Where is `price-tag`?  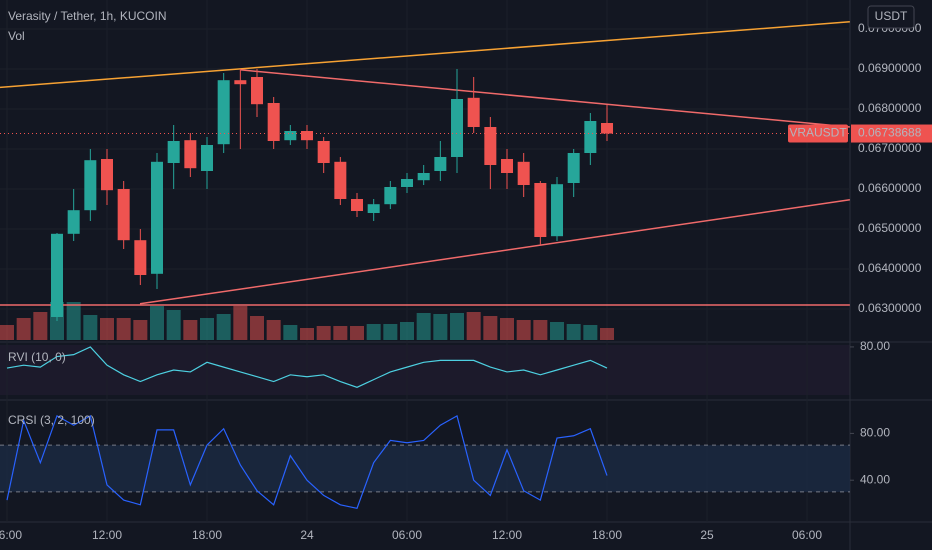
price-tag is located at coordinates (891, 133).